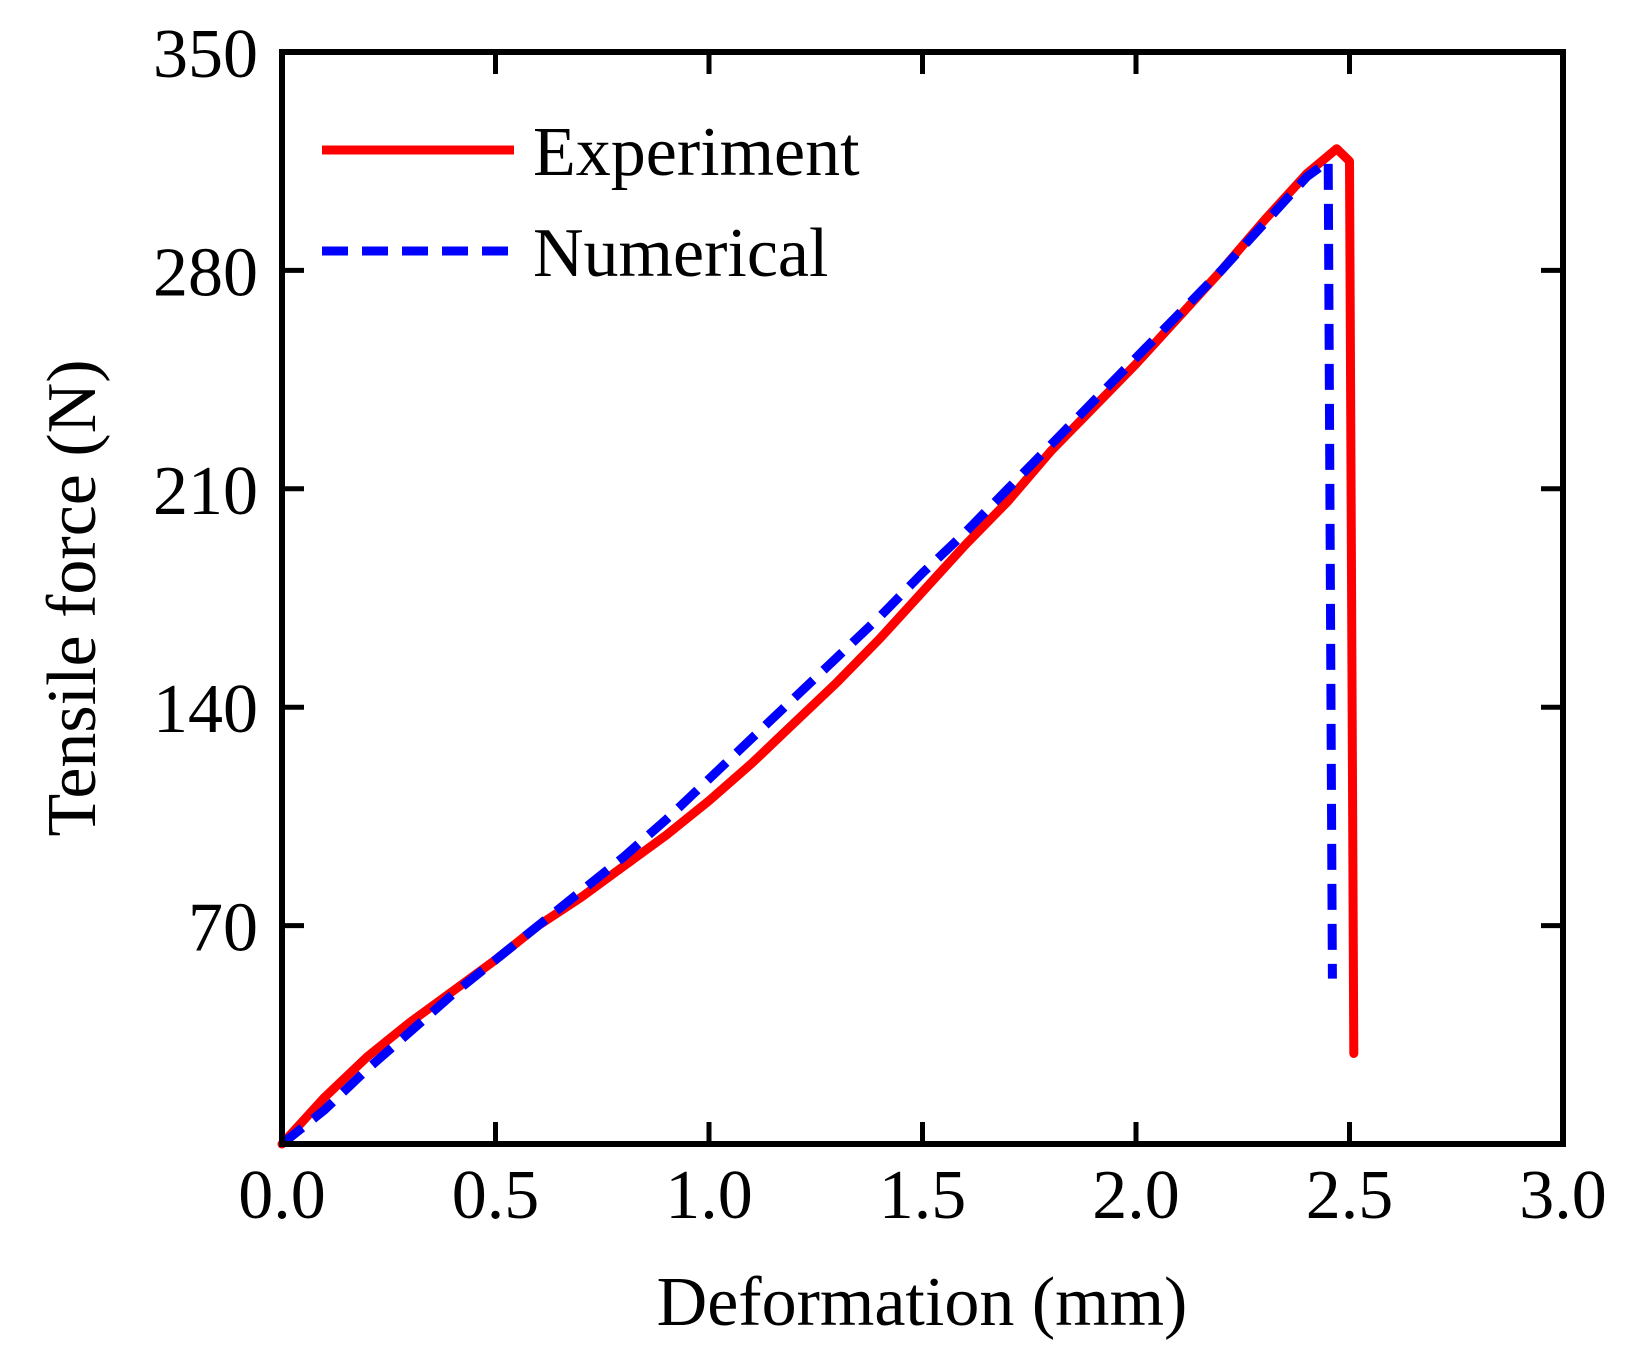 This screenshot has width=1635, height=1353. What do you see at coordinates (922, 1302) in the screenshot?
I see `x-axis-title: Deformation (mm)` at bounding box center [922, 1302].